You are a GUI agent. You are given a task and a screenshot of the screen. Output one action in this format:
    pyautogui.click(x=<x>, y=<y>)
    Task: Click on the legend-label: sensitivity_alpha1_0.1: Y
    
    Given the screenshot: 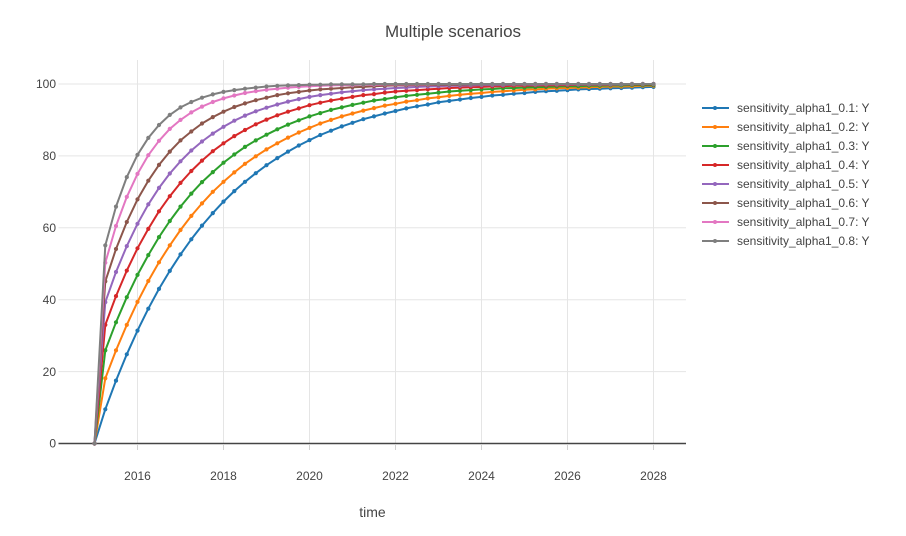 What is the action you would take?
    pyautogui.click(x=803, y=107)
    